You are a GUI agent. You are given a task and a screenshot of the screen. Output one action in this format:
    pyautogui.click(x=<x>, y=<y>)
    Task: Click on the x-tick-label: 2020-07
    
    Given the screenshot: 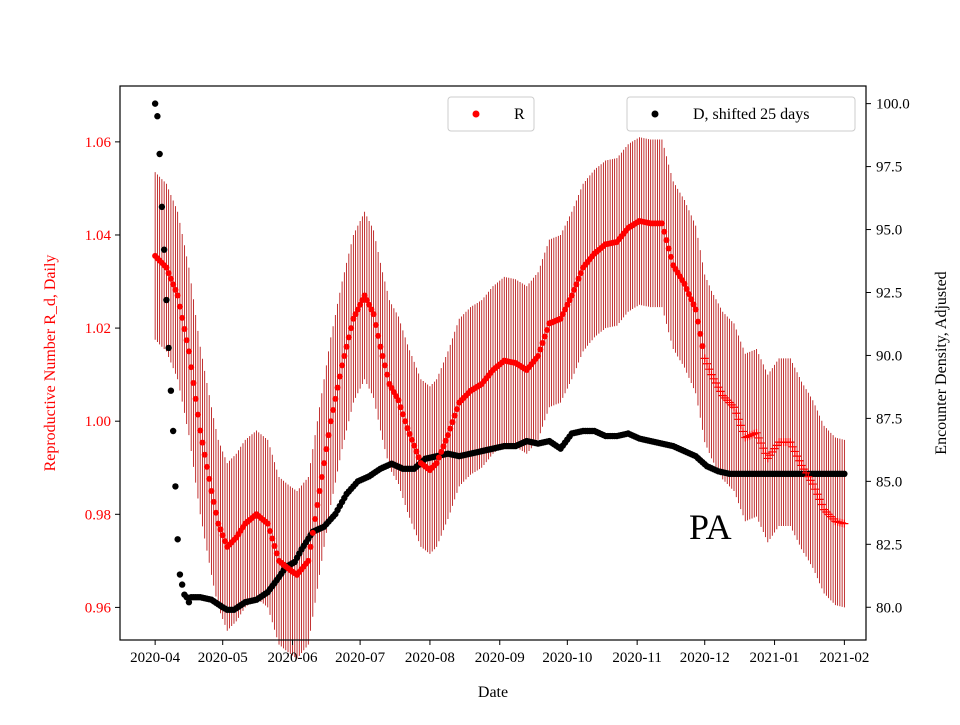 What is the action you would take?
    pyautogui.click(x=360, y=658)
    